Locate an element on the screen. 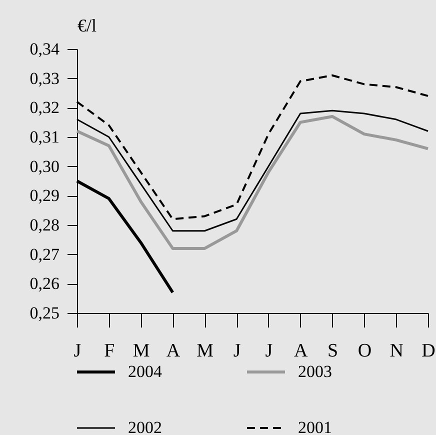 This screenshot has width=436, height=435. y-tick-label: 0,29 is located at coordinates (45, 196).